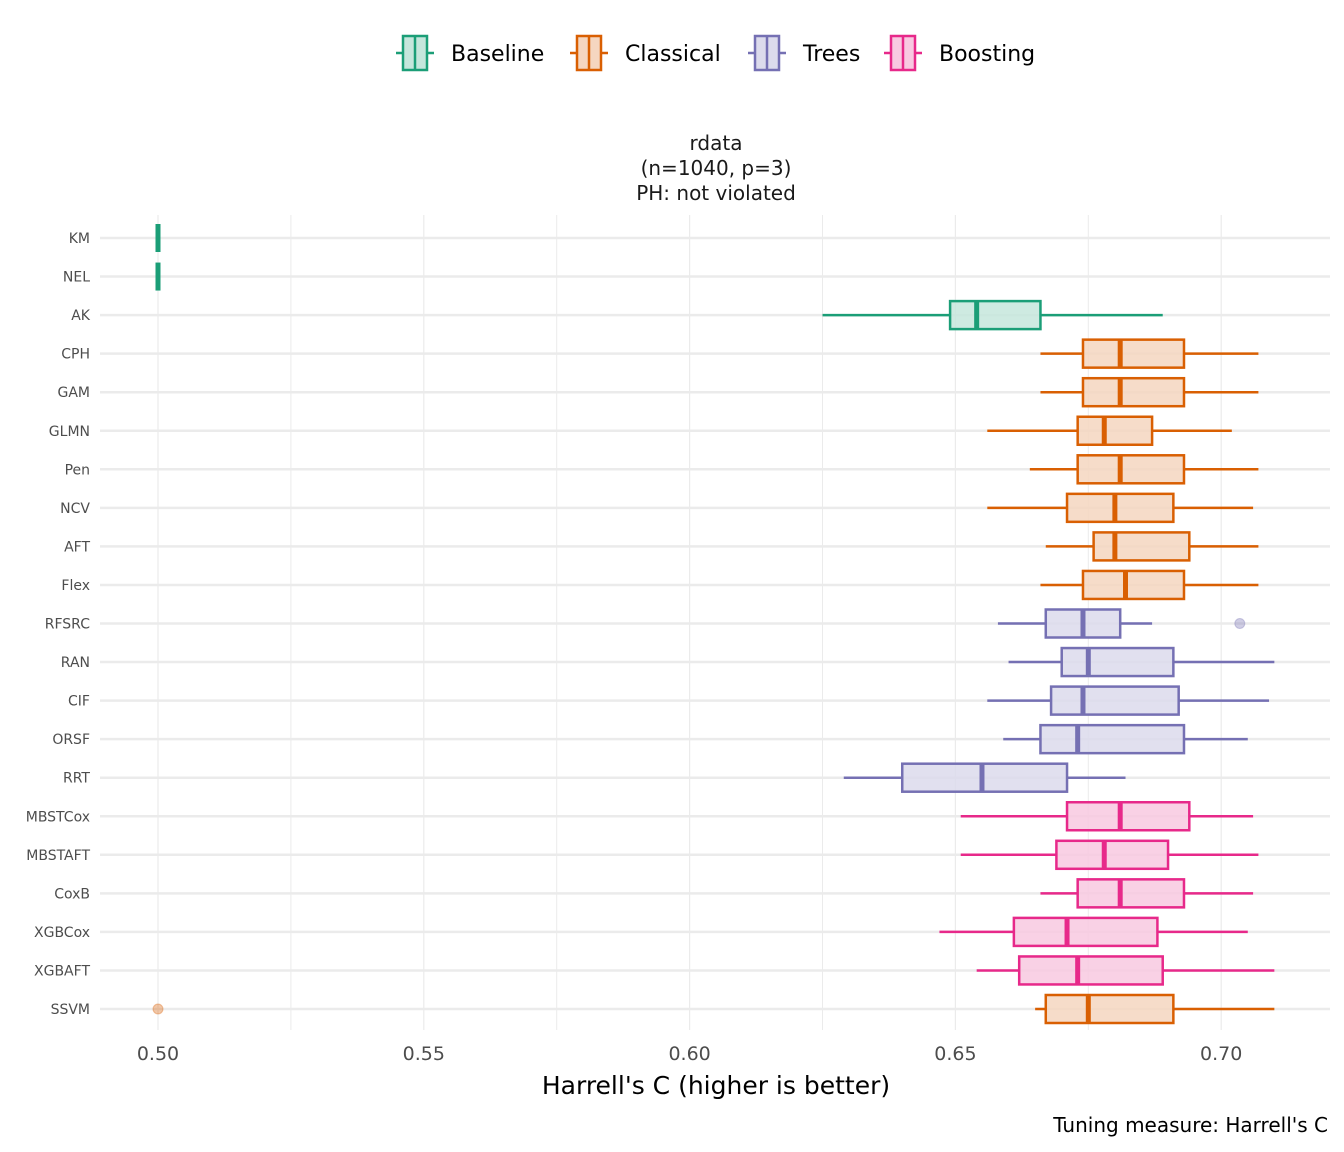 This screenshot has height=1152, width=1344. Describe the element at coordinates (75, 663) in the screenshot. I see `y-tick-label: RAN` at that location.